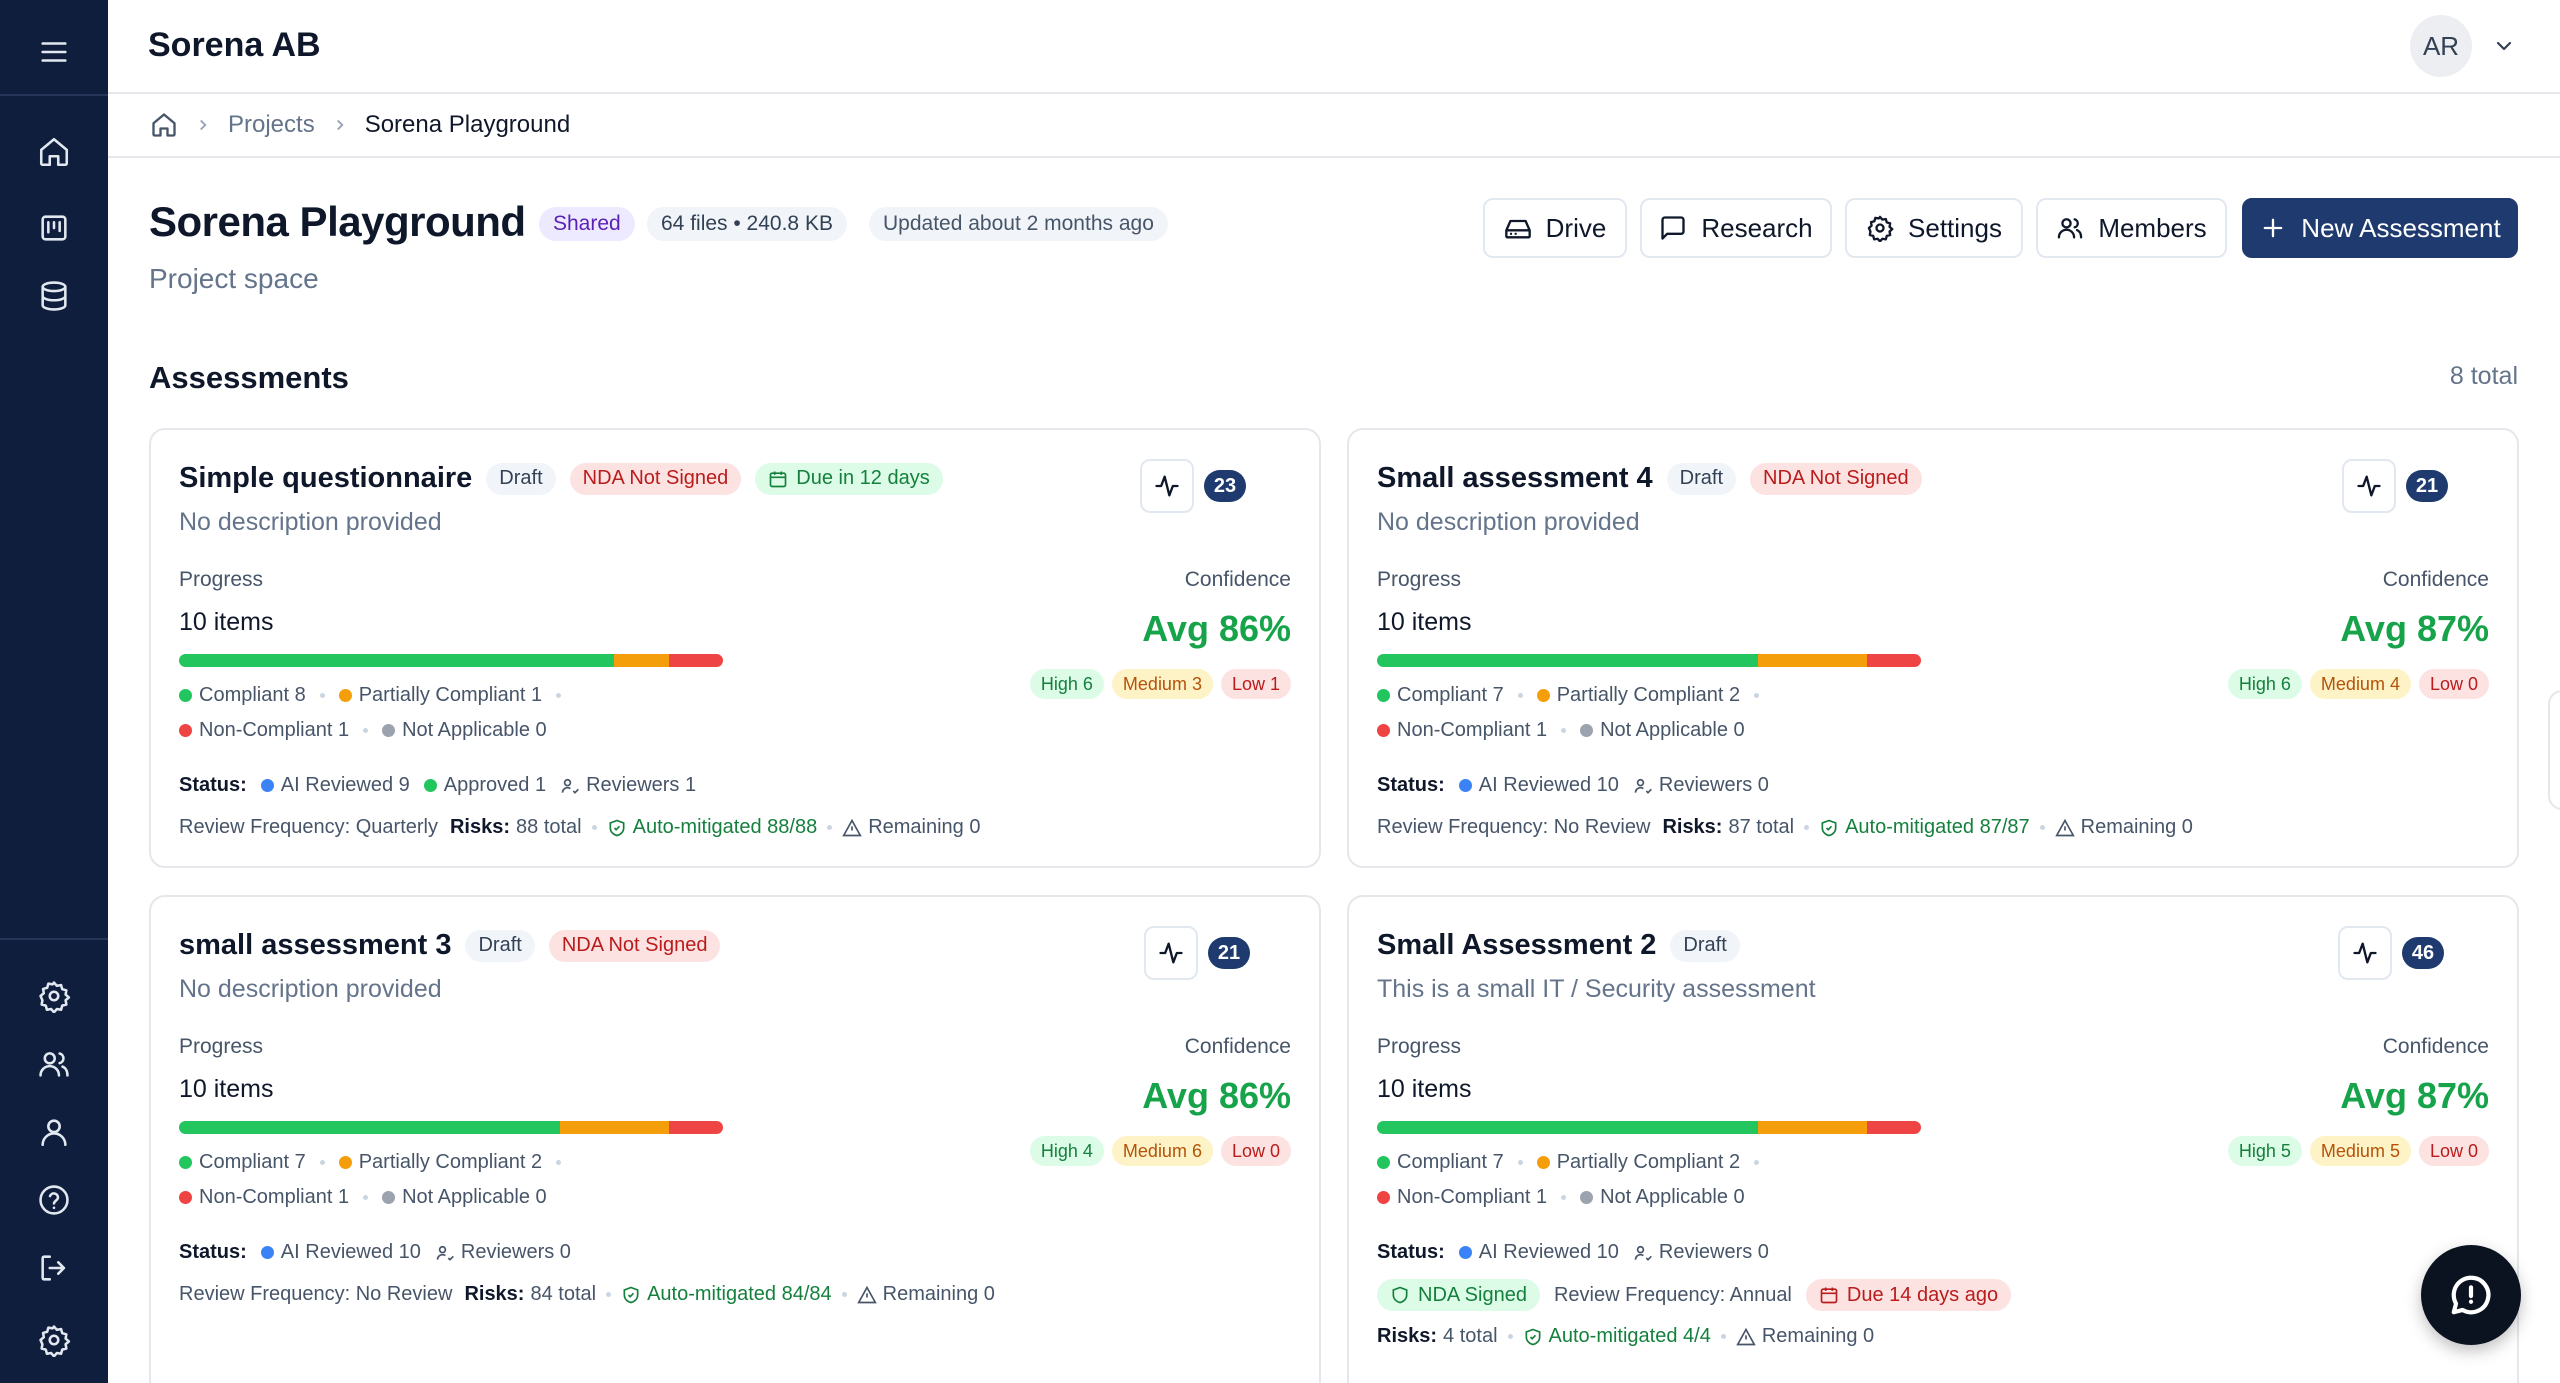  I want to click on confidence-high: High 4, so click(1066, 1151).